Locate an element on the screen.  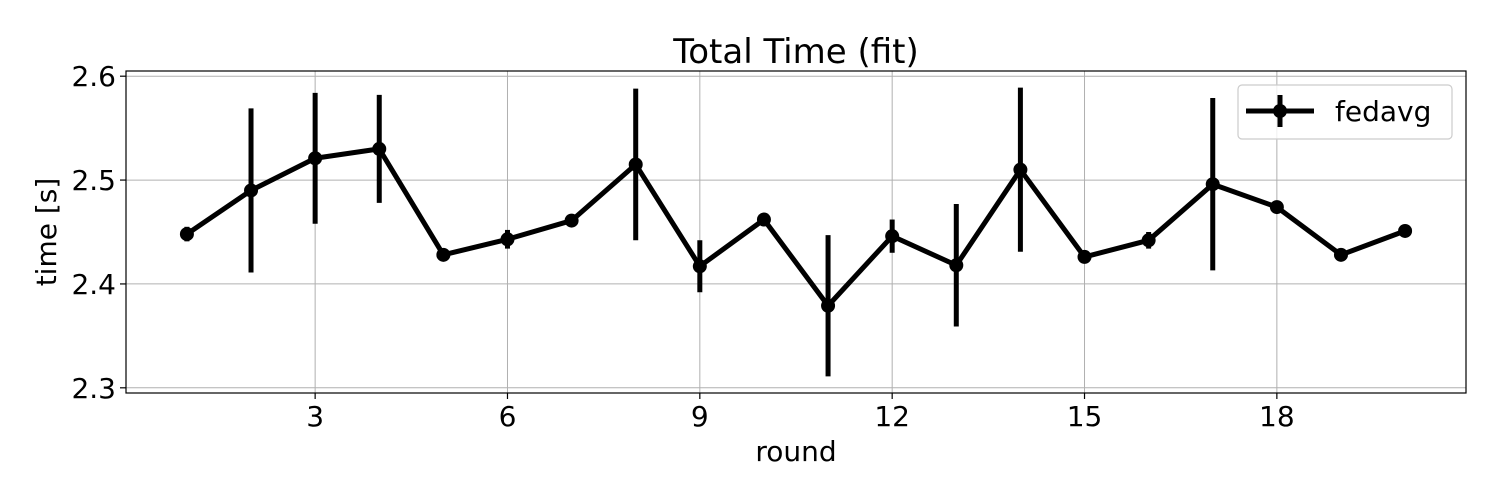
legend: fedavg is located at coordinates (1345, 112).